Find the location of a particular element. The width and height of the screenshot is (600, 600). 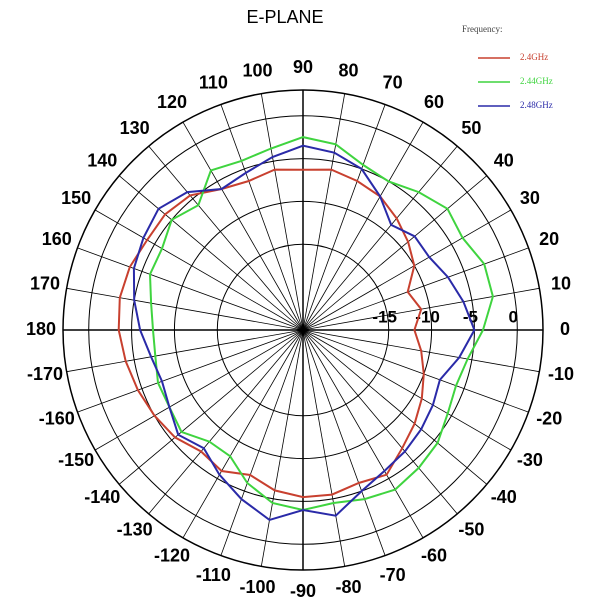

theta-tick-label: 110 is located at coordinates (213, 83).